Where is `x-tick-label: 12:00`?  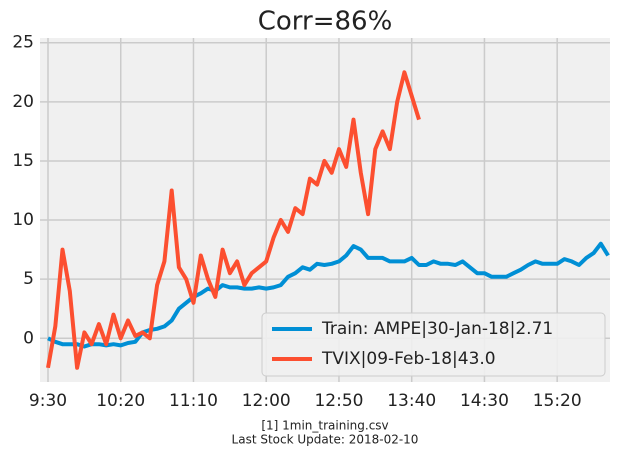 x-tick-label: 12:00 is located at coordinates (266, 401).